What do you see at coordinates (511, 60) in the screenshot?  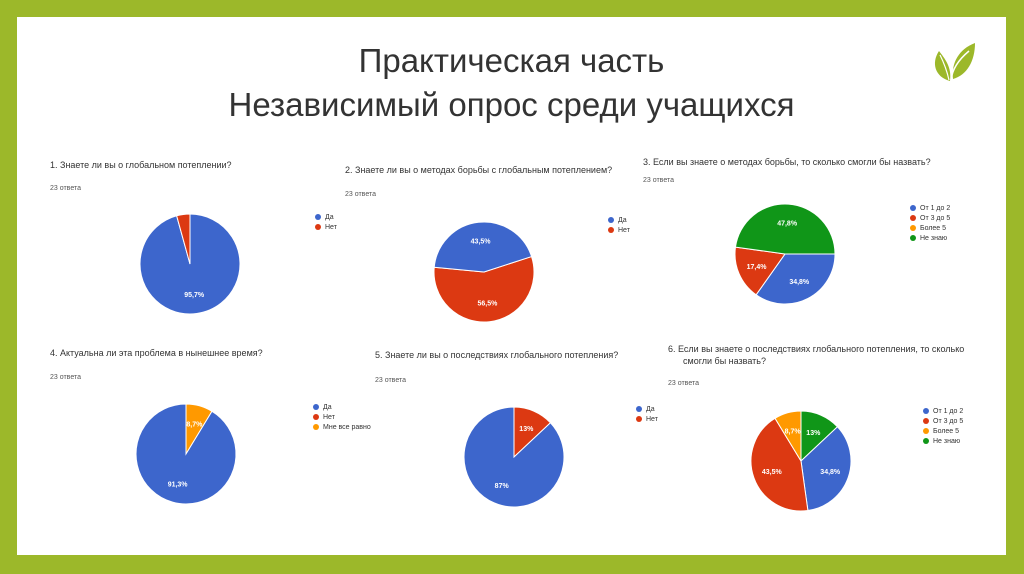 I see `title-line-1: Практическая часть` at bounding box center [511, 60].